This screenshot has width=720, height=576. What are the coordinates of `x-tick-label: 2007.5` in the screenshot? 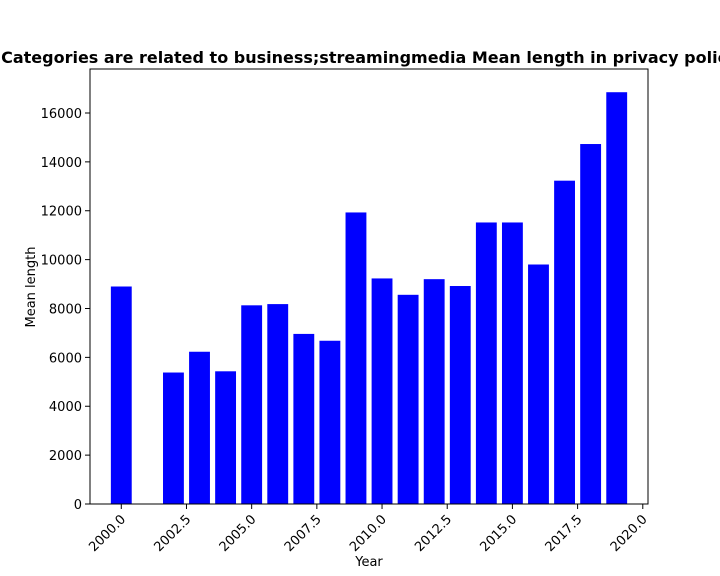 It's located at (303, 533).